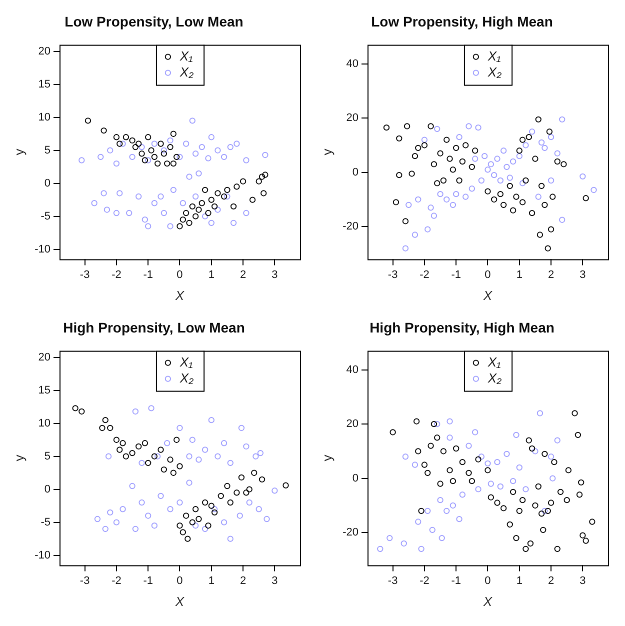  What do you see at coordinates (85, 580) in the screenshot?
I see `x-tick-label: -3` at bounding box center [85, 580].